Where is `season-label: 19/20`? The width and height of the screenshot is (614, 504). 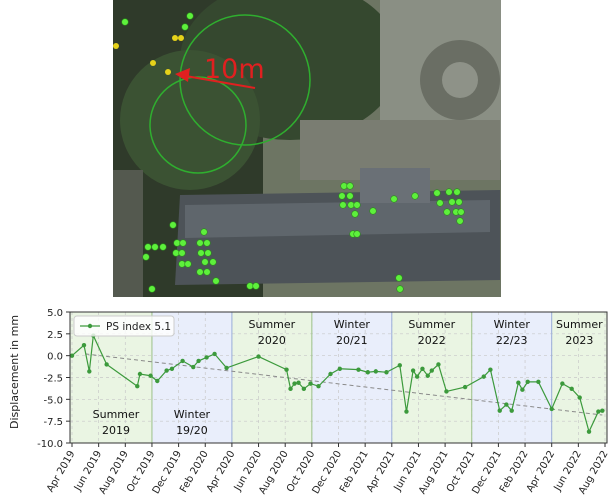
season-label: 19/20 is located at coordinates (192, 430).